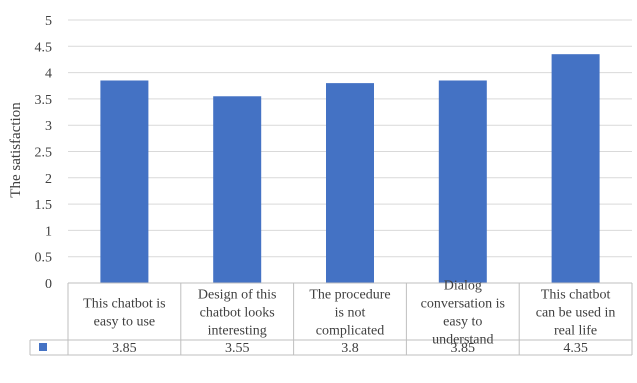 Image resolution: width=637 pixels, height=383 pixels. Describe the element at coordinates (48, 231) in the screenshot. I see `y-tick-label: 1` at that location.